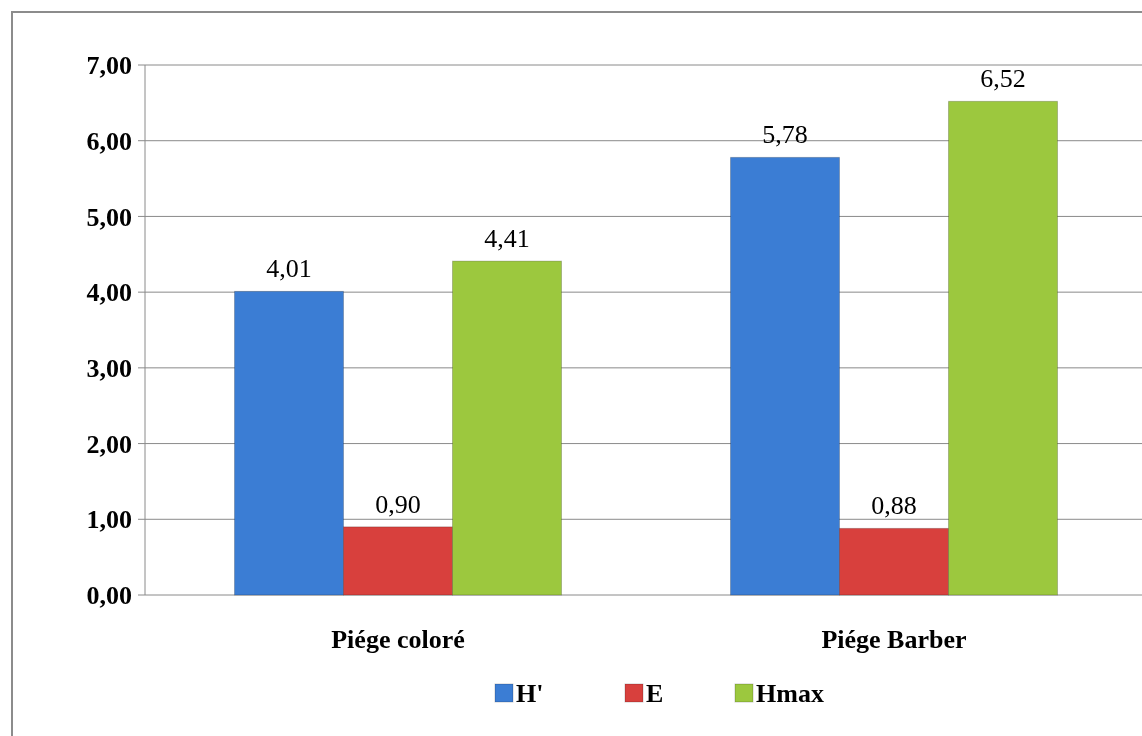  What do you see at coordinates (790, 693) in the screenshot?
I see `legend-label: Hmax` at bounding box center [790, 693].